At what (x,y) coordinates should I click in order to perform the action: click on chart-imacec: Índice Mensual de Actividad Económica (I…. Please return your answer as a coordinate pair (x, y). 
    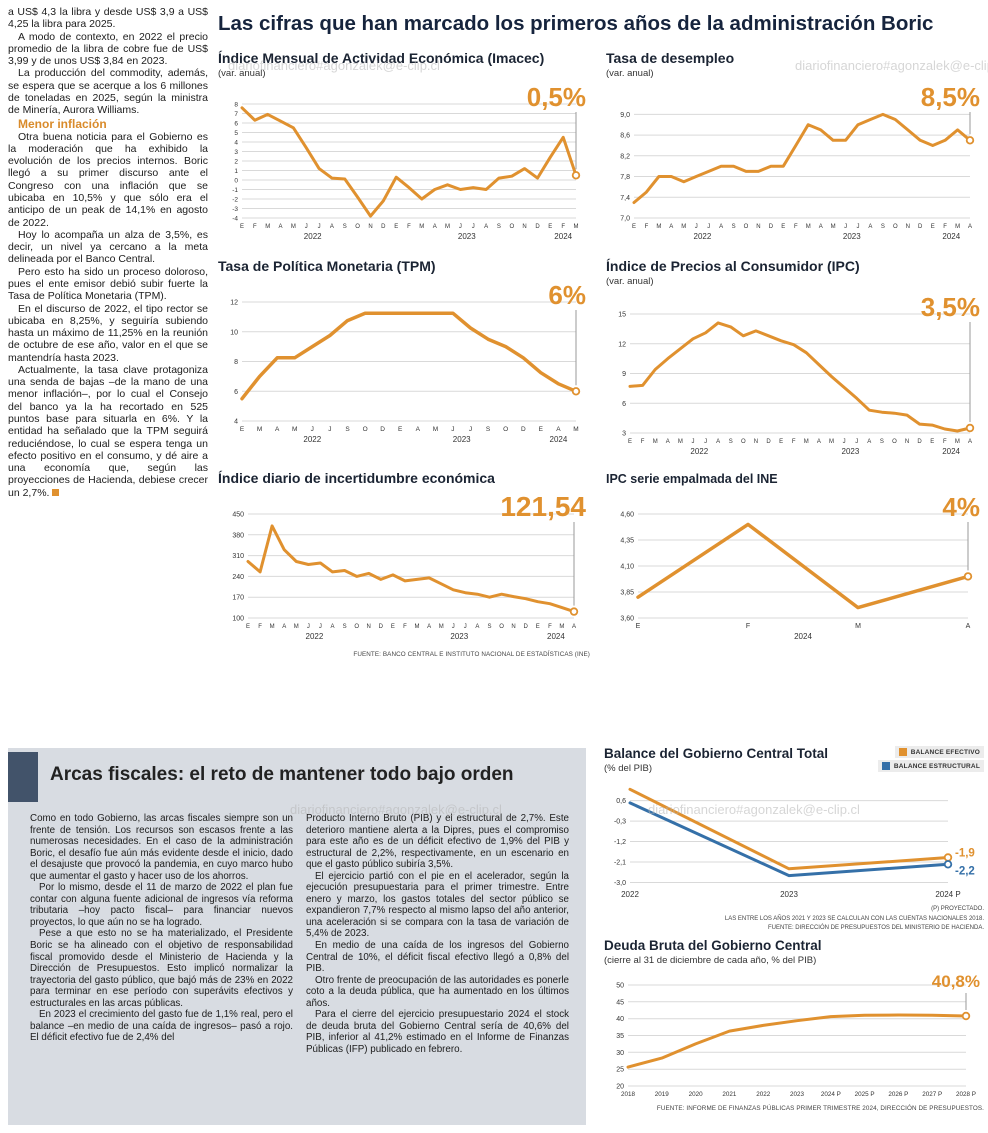
    Looking at the image, I should click on (404, 149).